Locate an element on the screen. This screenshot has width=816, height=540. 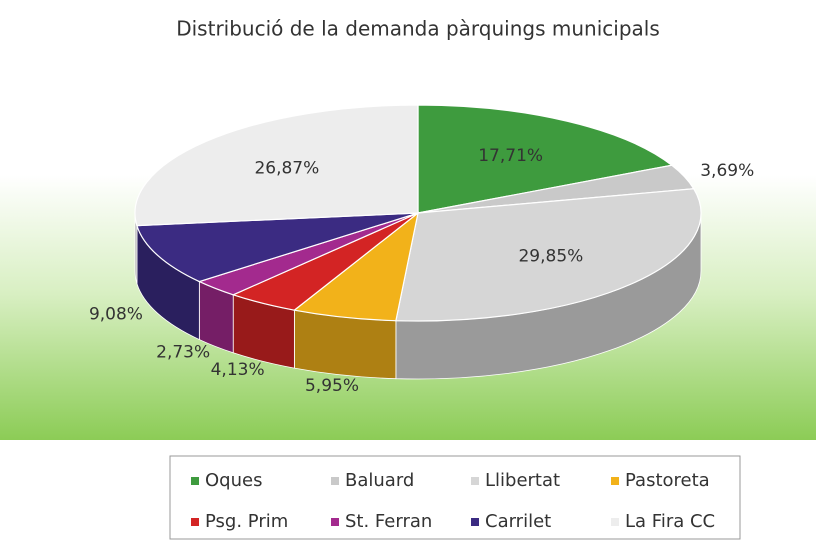
legend-label: St. Ferran is located at coordinates (388, 521).